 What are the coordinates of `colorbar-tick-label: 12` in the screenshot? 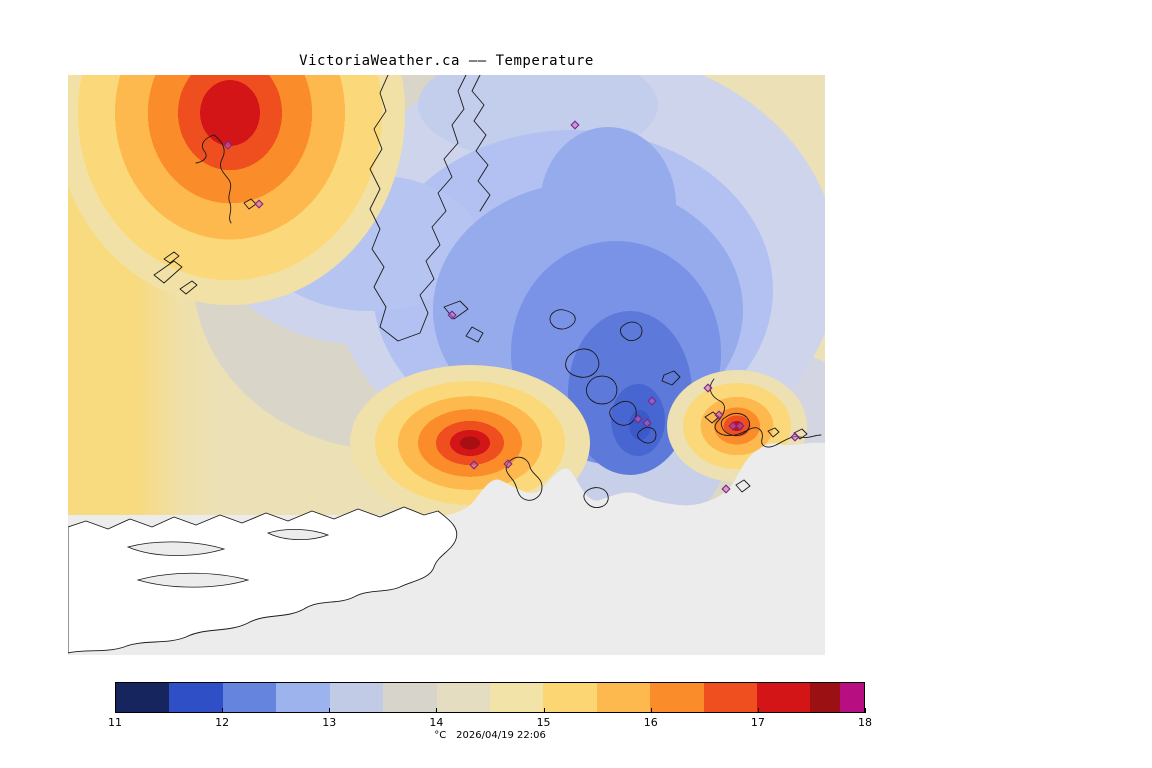 It's located at (222, 718).